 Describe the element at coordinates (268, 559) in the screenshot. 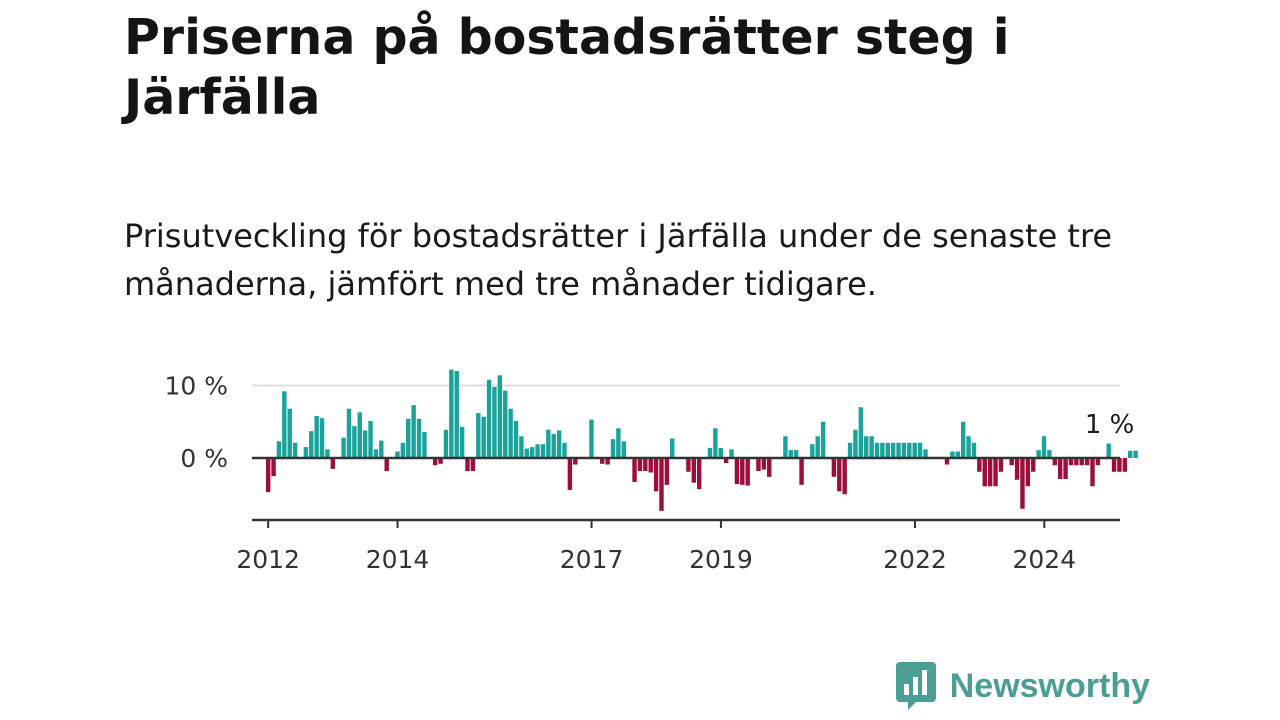

I see `x-tick-label: 2012` at that location.